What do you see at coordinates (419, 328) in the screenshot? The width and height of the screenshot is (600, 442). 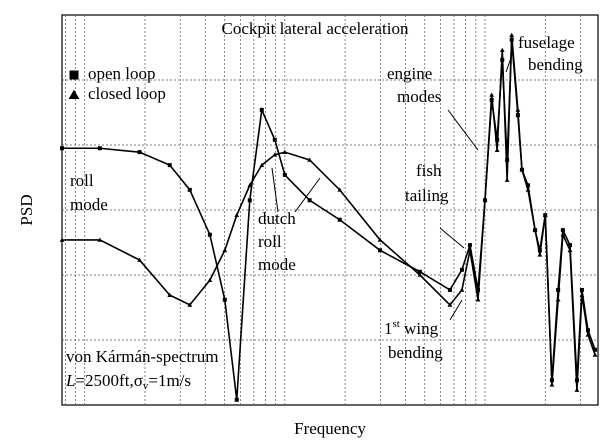 I see `annotation-part: wing` at bounding box center [419, 328].